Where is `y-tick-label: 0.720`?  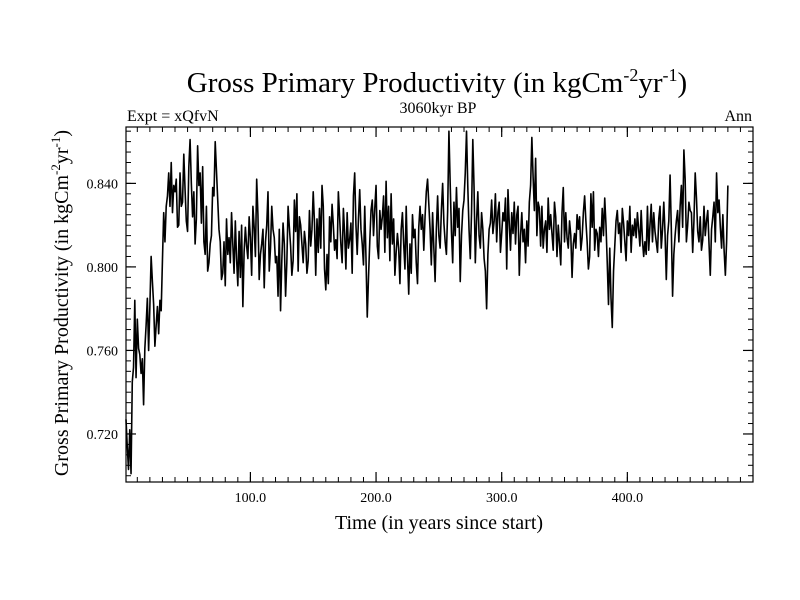 y-tick-label: 0.720 is located at coordinates (103, 435).